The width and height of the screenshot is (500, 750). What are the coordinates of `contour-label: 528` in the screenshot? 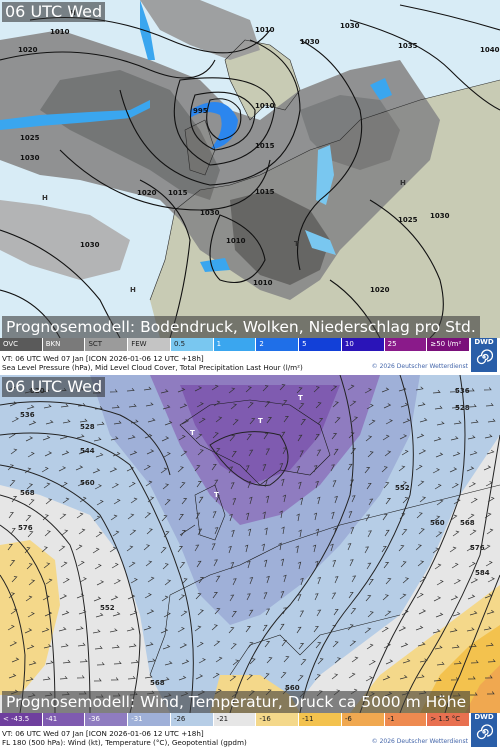 It's located at (462, 408).